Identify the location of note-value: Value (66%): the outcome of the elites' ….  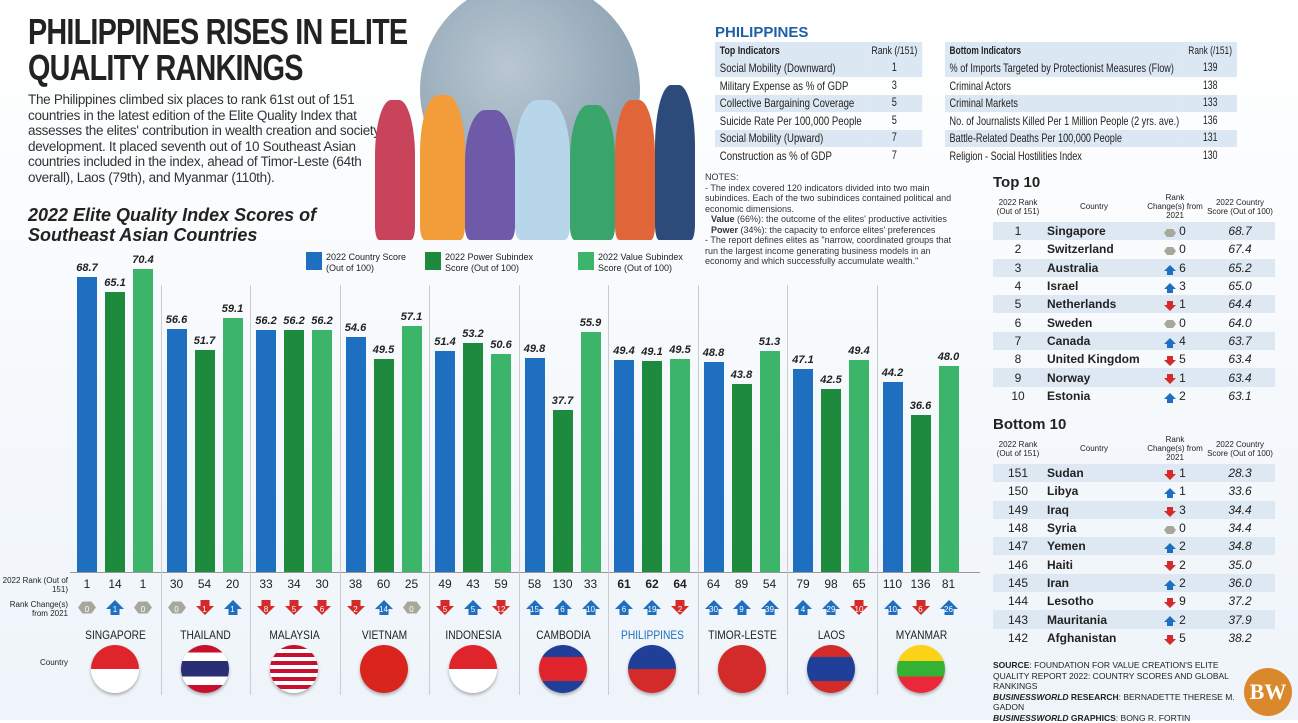
(832, 219).